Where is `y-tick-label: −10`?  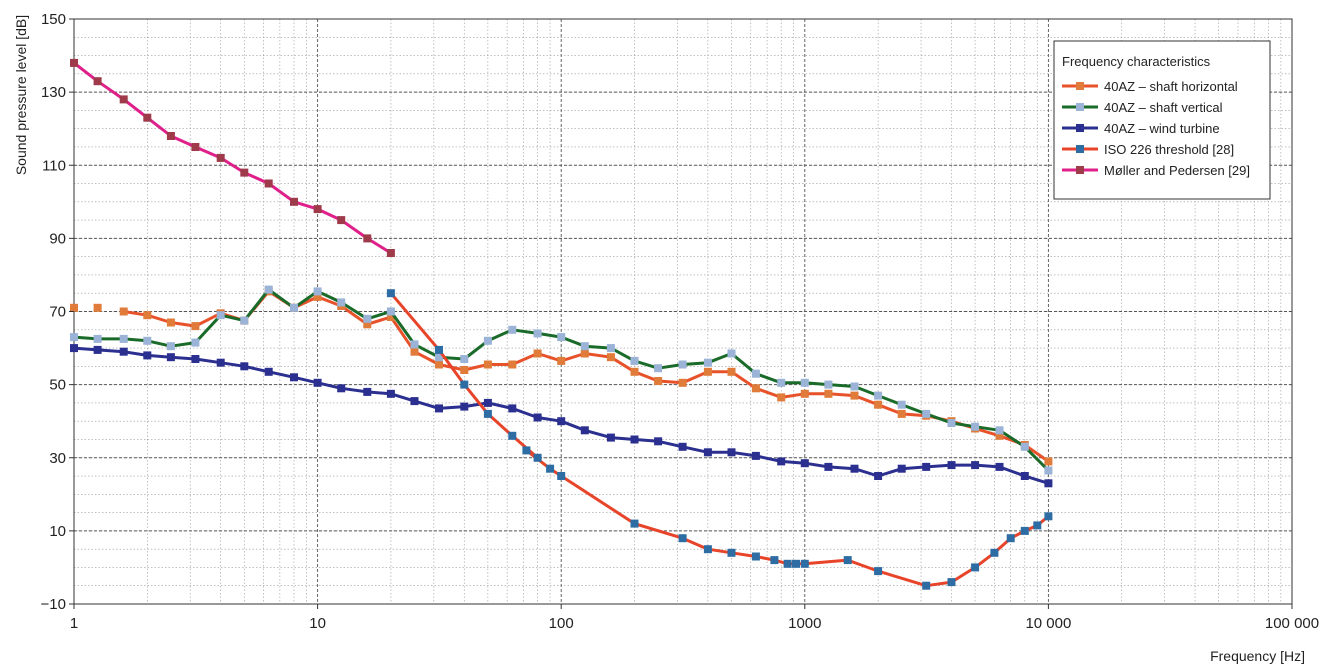
y-tick-label: −10 is located at coordinates (53, 604).